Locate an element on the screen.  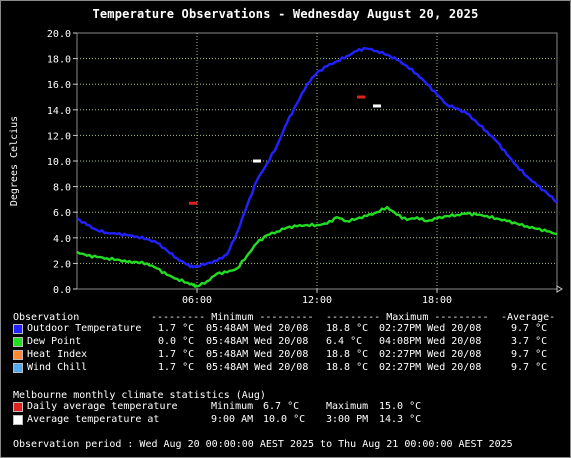
x-axis-arrow is located at coordinates (559, 289).